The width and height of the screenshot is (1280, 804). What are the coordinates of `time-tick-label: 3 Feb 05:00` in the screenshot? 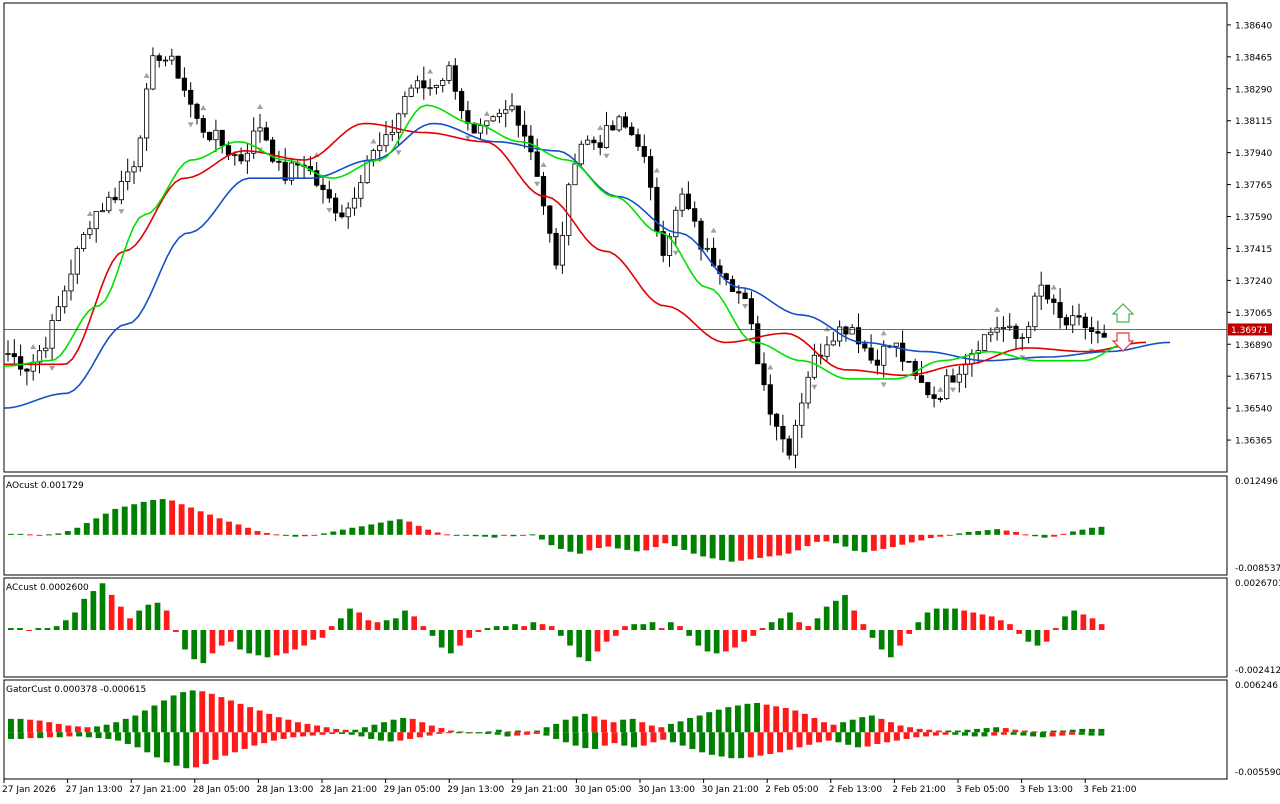 It's located at (983, 790).